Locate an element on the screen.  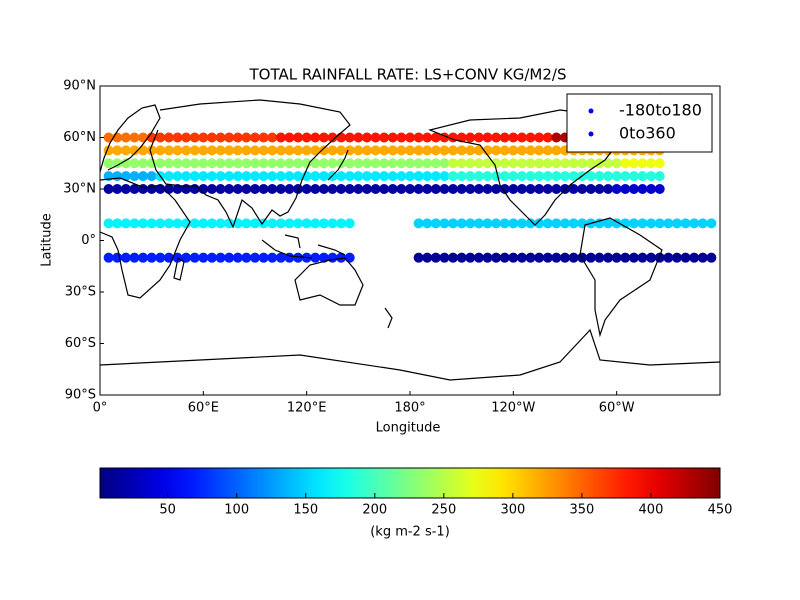
y-tick-label: 60°S is located at coordinates (80, 343).